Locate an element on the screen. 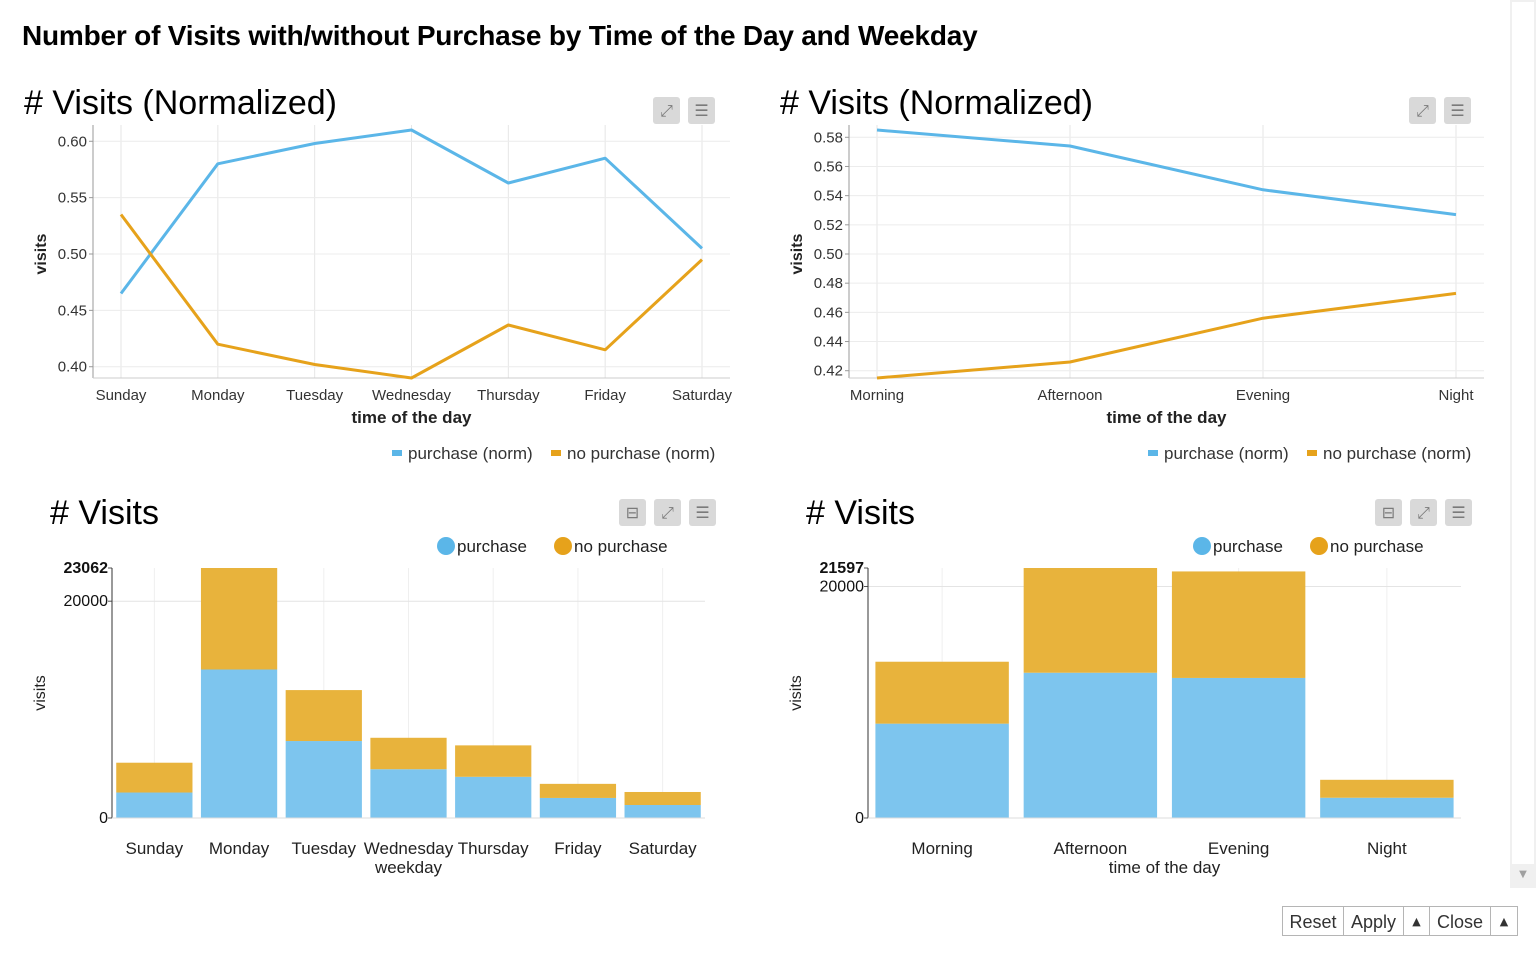 The width and height of the screenshot is (1536, 955). purchase-series-line is located at coordinates (1166, 172).